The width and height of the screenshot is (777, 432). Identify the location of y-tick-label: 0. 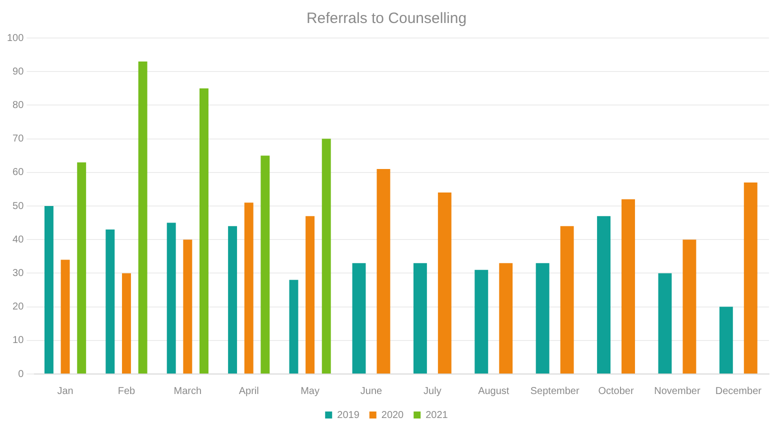
(21, 374).